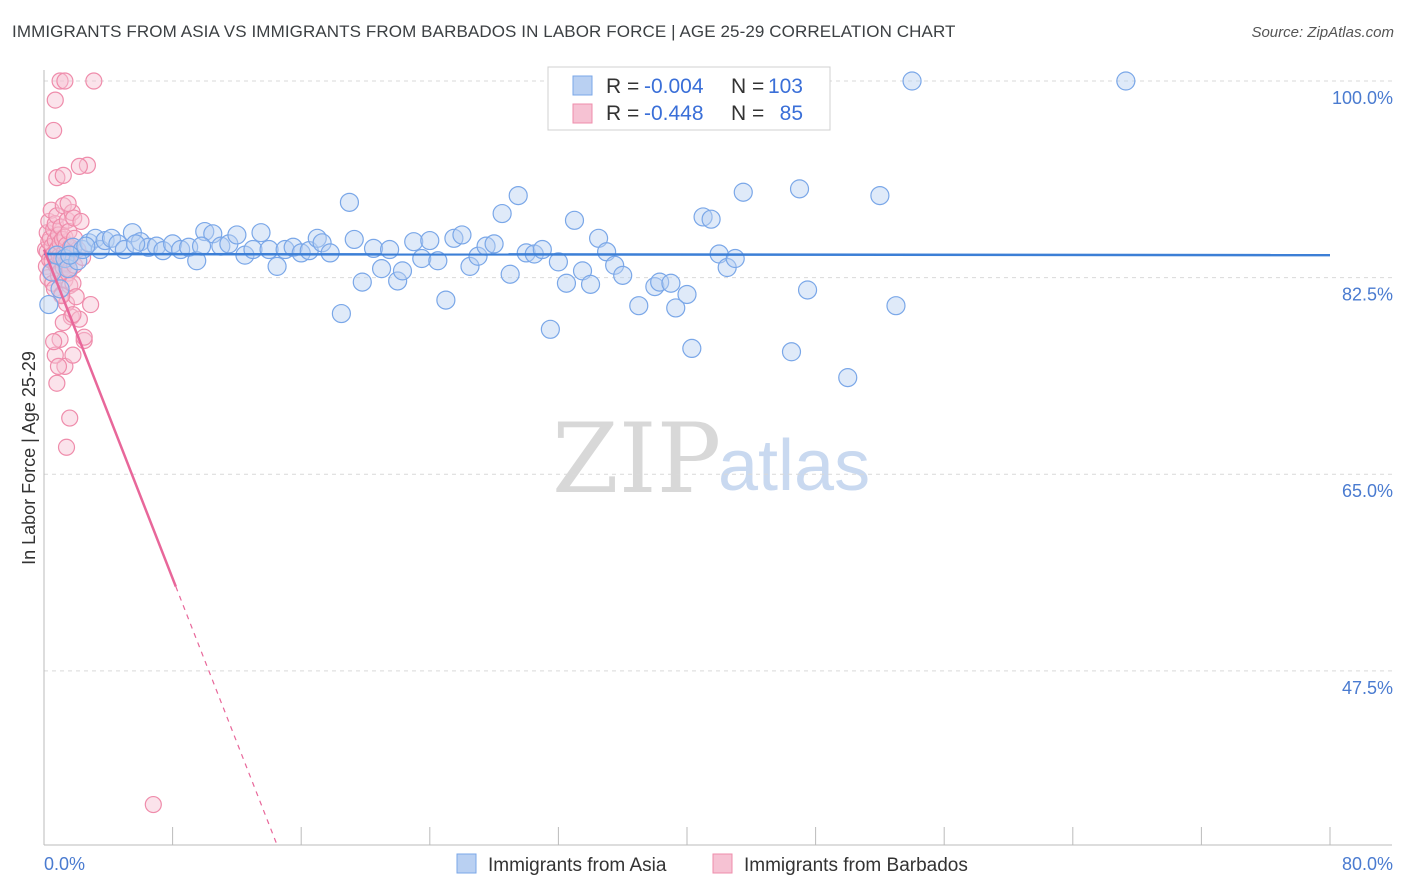  What do you see at coordinates (791, 113) in the screenshot?
I see `stats-legend-barbados-n: 85` at bounding box center [791, 113].